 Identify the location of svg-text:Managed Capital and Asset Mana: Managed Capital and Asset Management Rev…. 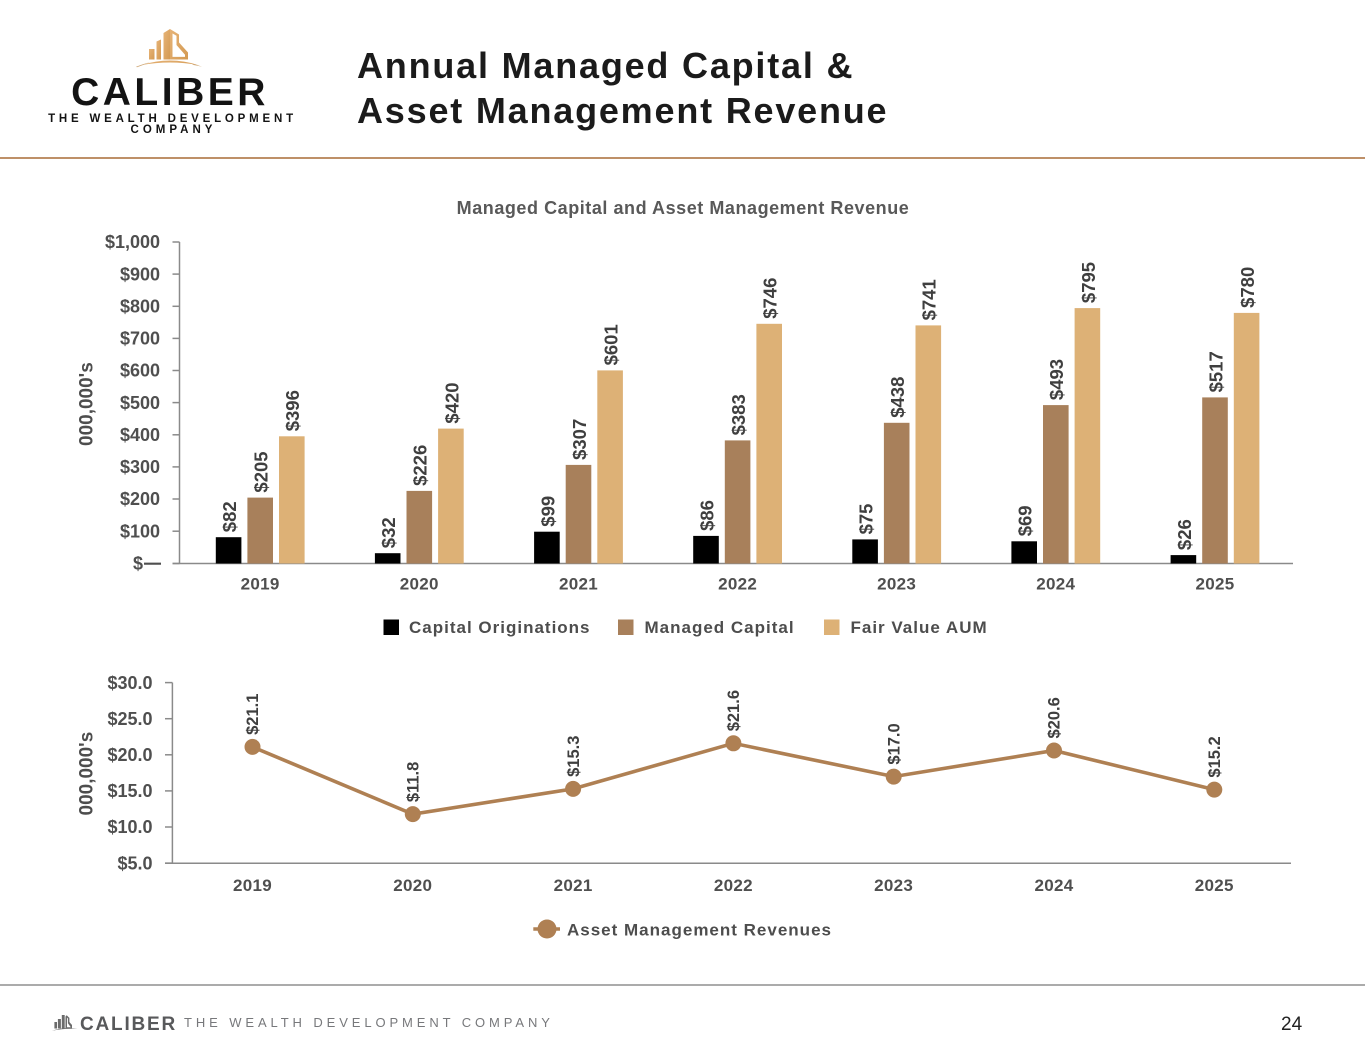
(683, 208).